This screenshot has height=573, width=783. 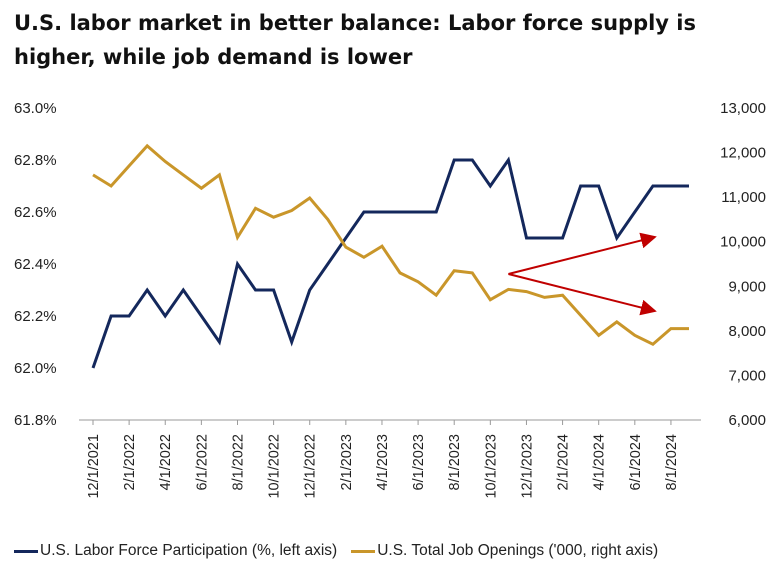 I want to click on x-tick-label: 12/1/2023, so click(x=527, y=466).